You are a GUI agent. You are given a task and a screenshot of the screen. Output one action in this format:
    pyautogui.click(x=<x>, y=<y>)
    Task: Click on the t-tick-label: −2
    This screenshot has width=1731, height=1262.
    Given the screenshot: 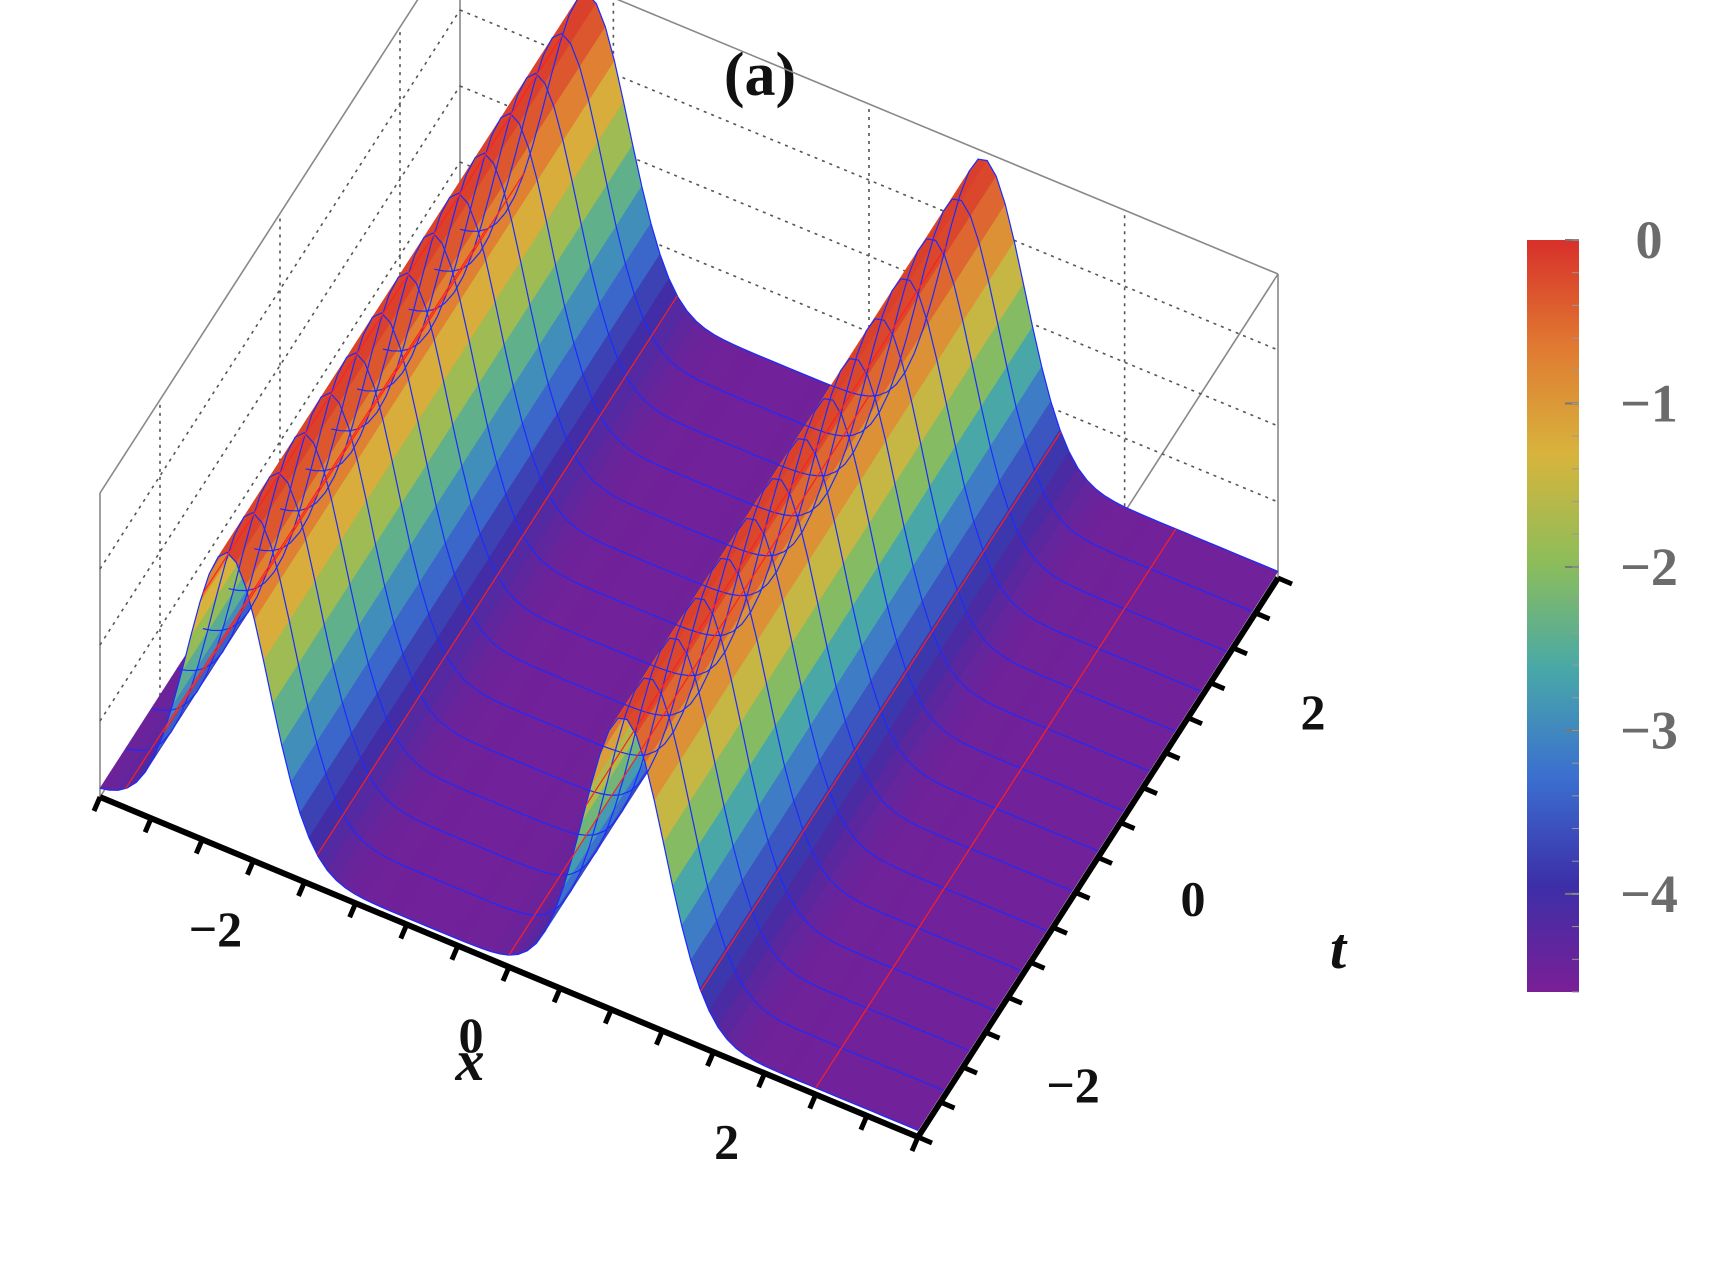 What is the action you would take?
    pyautogui.click(x=1073, y=1085)
    